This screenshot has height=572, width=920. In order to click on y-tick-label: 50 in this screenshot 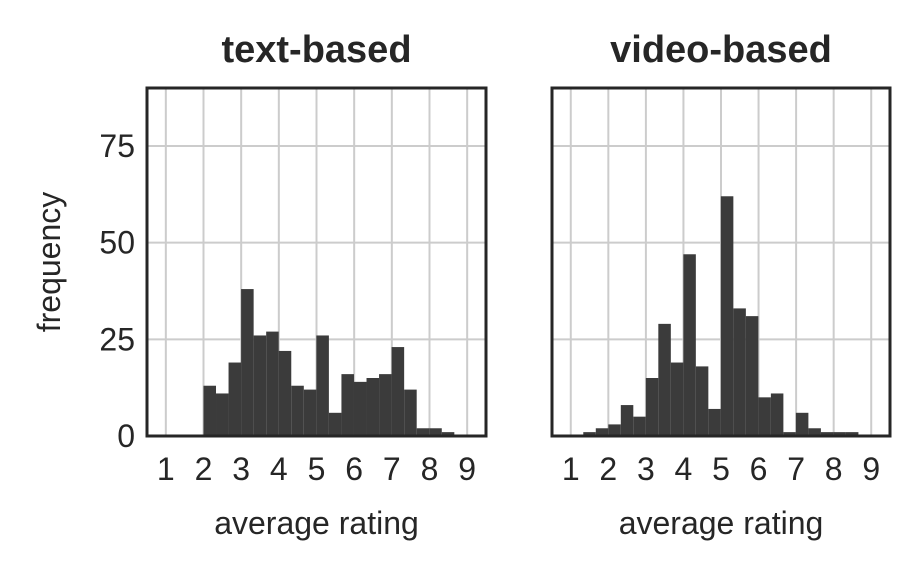, I will do `click(117, 243)`.